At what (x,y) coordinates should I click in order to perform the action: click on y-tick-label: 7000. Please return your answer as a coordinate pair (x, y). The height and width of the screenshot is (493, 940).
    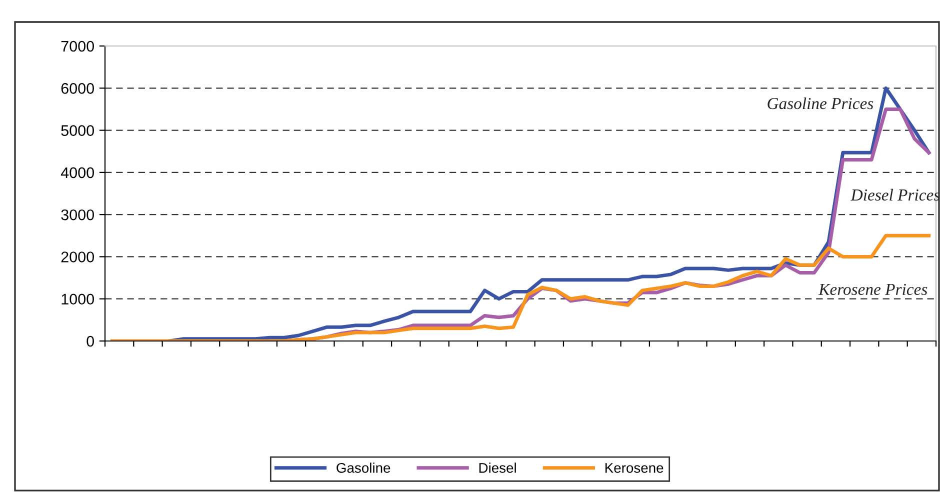
    Looking at the image, I should click on (77, 46).